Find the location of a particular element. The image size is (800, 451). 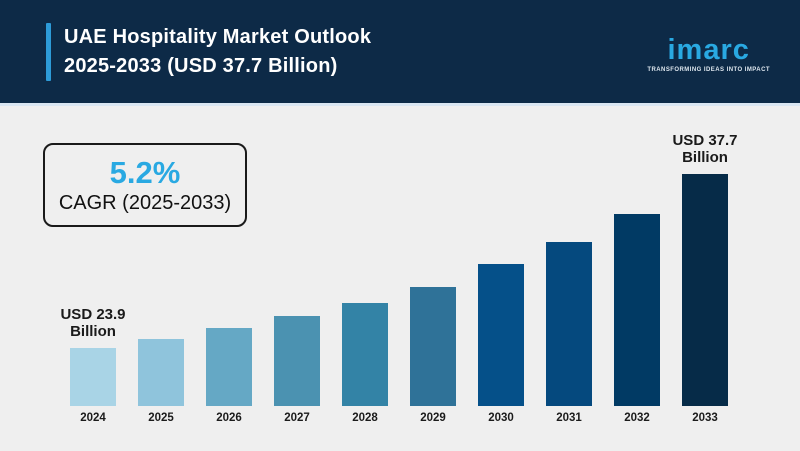

x-tick-2025: 2025 is located at coordinates (161, 418).